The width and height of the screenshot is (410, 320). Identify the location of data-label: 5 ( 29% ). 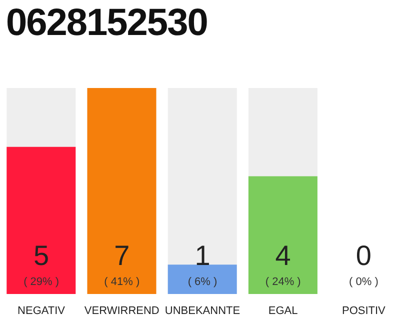
(42, 264).